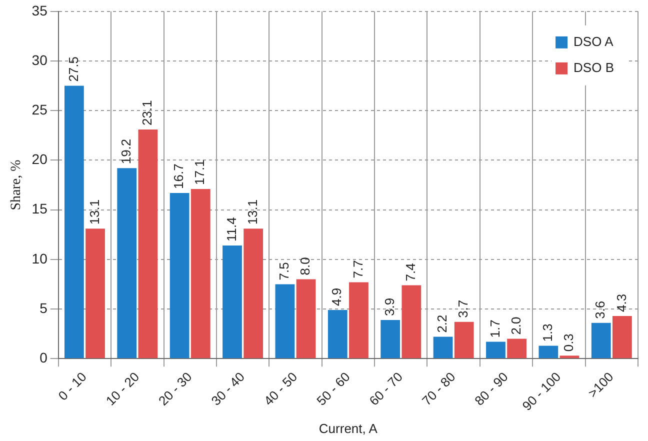 This screenshot has height=441, width=648. Describe the element at coordinates (40, 258) in the screenshot. I see `y-tick-label: 10` at that location.